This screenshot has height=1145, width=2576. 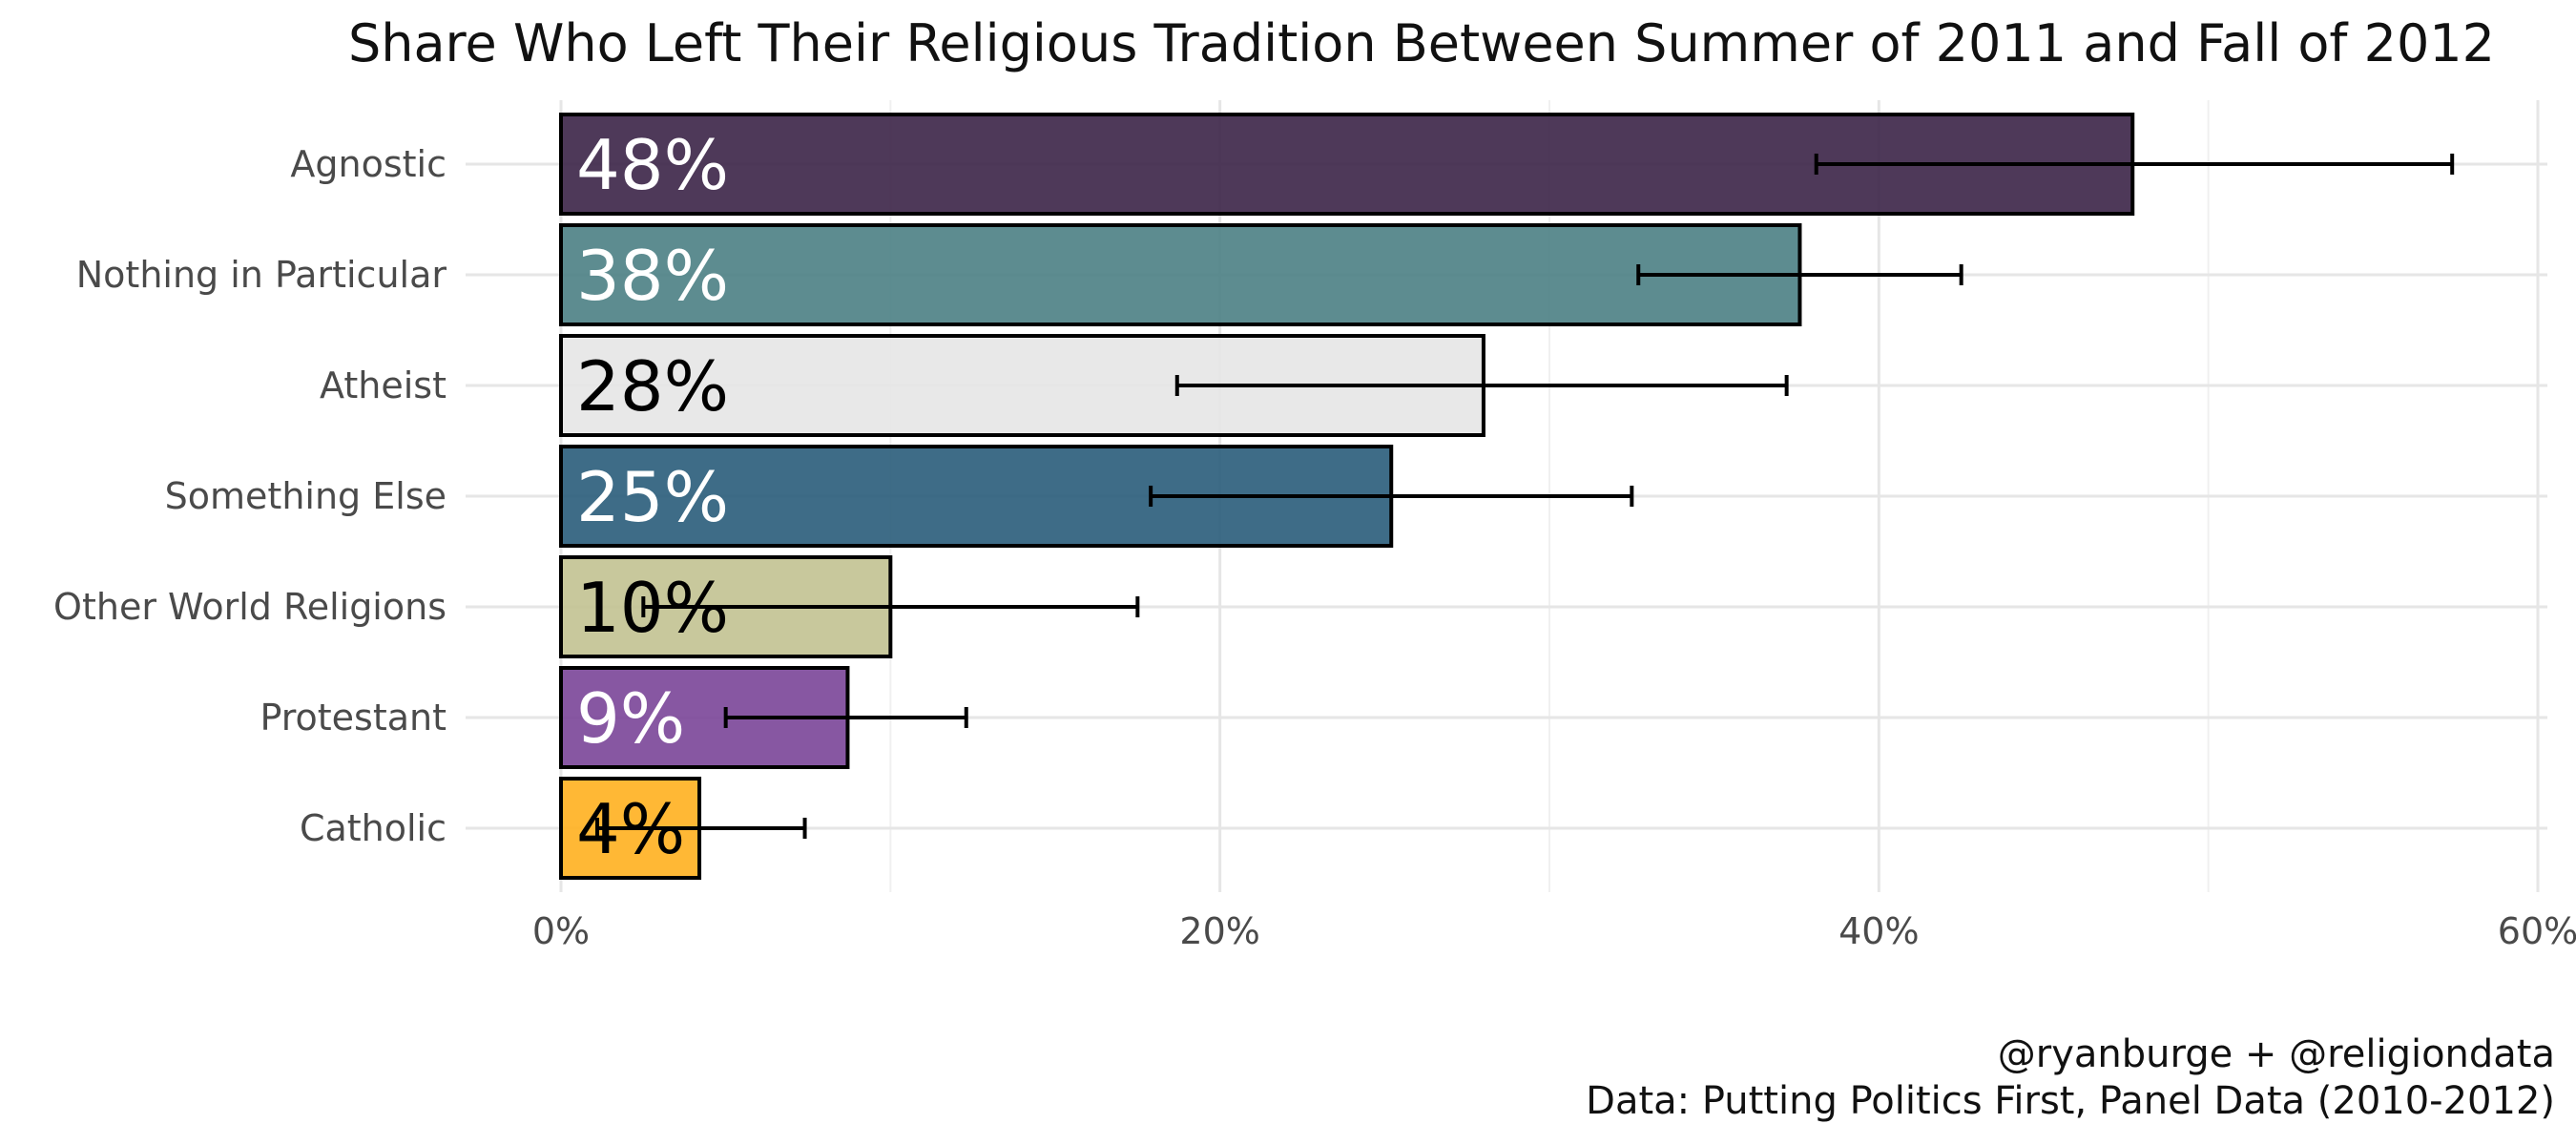 What do you see at coordinates (261, 275) in the screenshot?
I see `category-label-nothing-in-particular: Nothing in Particular` at bounding box center [261, 275].